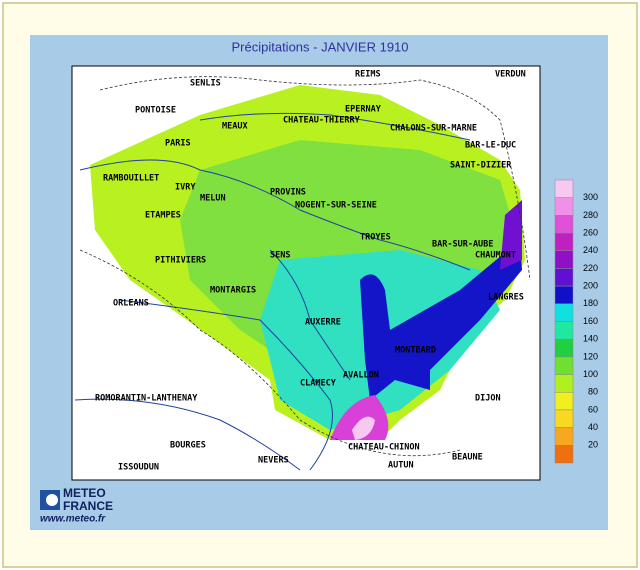 This screenshot has width=640, height=570. Describe the element at coordinates (415, 351) in the screenshot. I see `city: MONTBARD` at that location.